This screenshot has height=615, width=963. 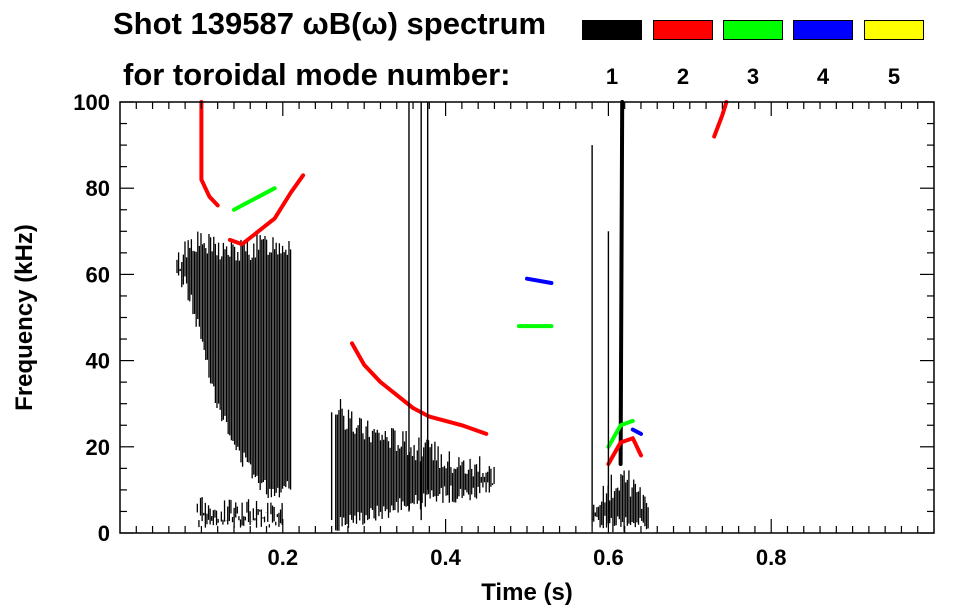 I want to click on y-tick-label: 0, so click(x=104, y=533).